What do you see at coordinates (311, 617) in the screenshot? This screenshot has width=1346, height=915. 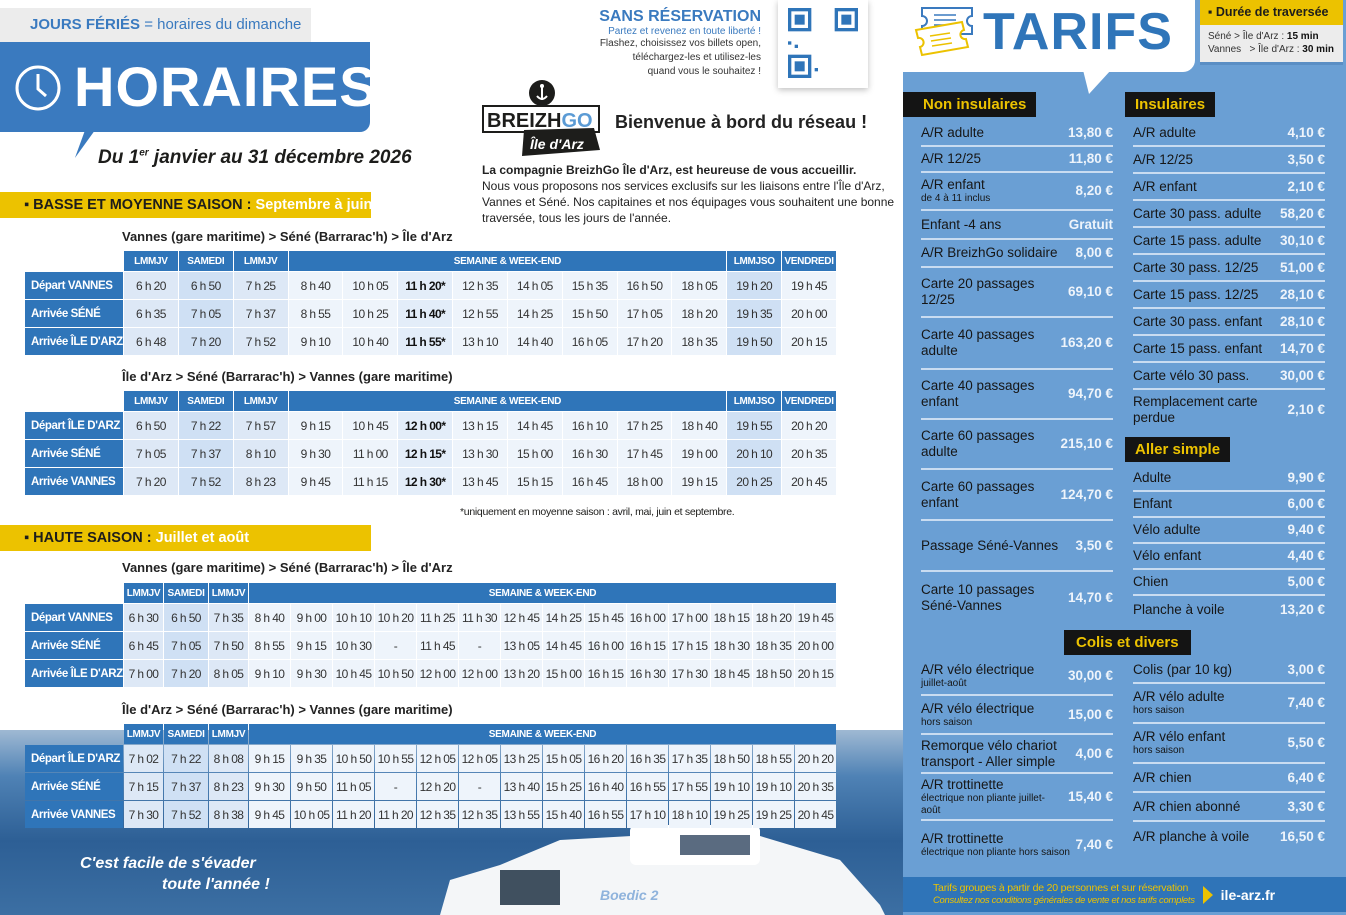 I see `time-cell: 9 h 00` at bounding box center [311, 617].